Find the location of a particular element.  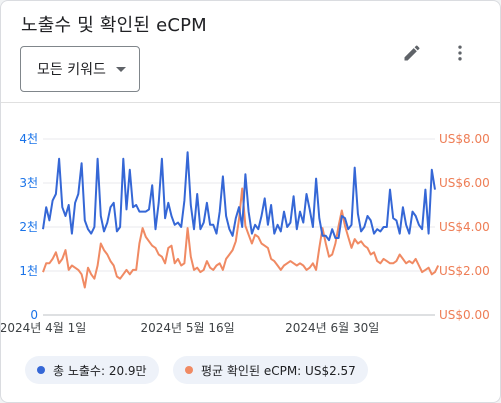

pencil-icon is located at coordinates (412, 53).